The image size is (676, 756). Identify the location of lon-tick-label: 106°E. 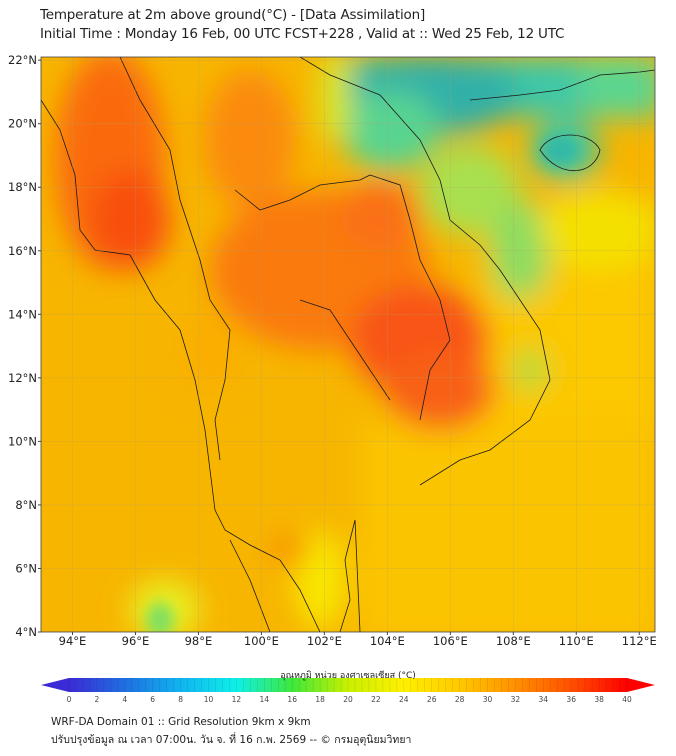
(450, 641).